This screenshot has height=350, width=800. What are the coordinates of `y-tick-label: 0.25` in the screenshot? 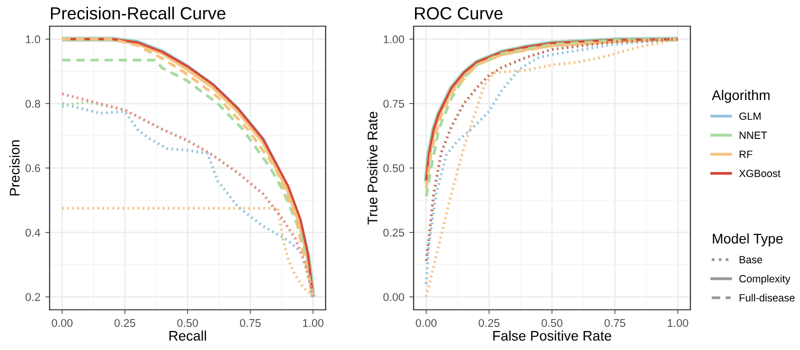 It's located at (393, 232).